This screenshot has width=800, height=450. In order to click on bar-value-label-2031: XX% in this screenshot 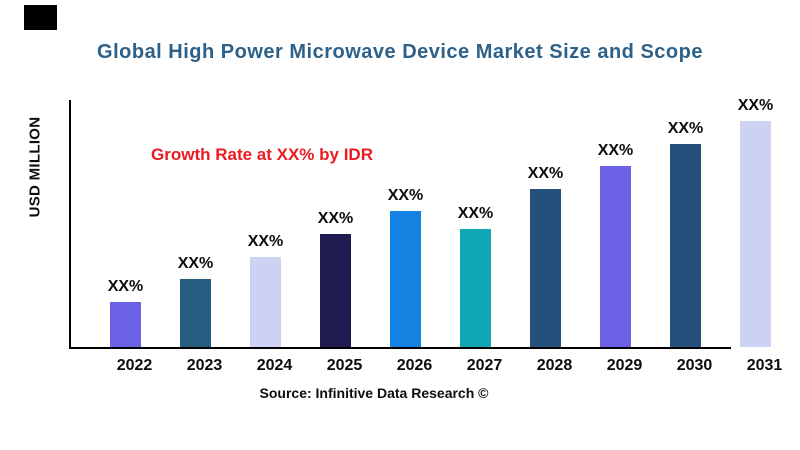, I will do `click(755, 105)`.